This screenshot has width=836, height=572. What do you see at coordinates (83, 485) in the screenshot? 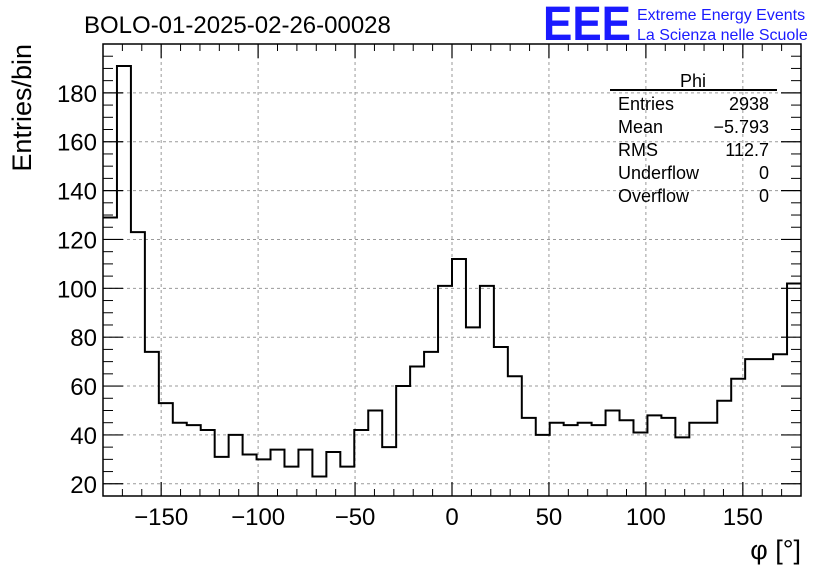
I see `y-tick-label: 20` at bounding box center [83, 485].